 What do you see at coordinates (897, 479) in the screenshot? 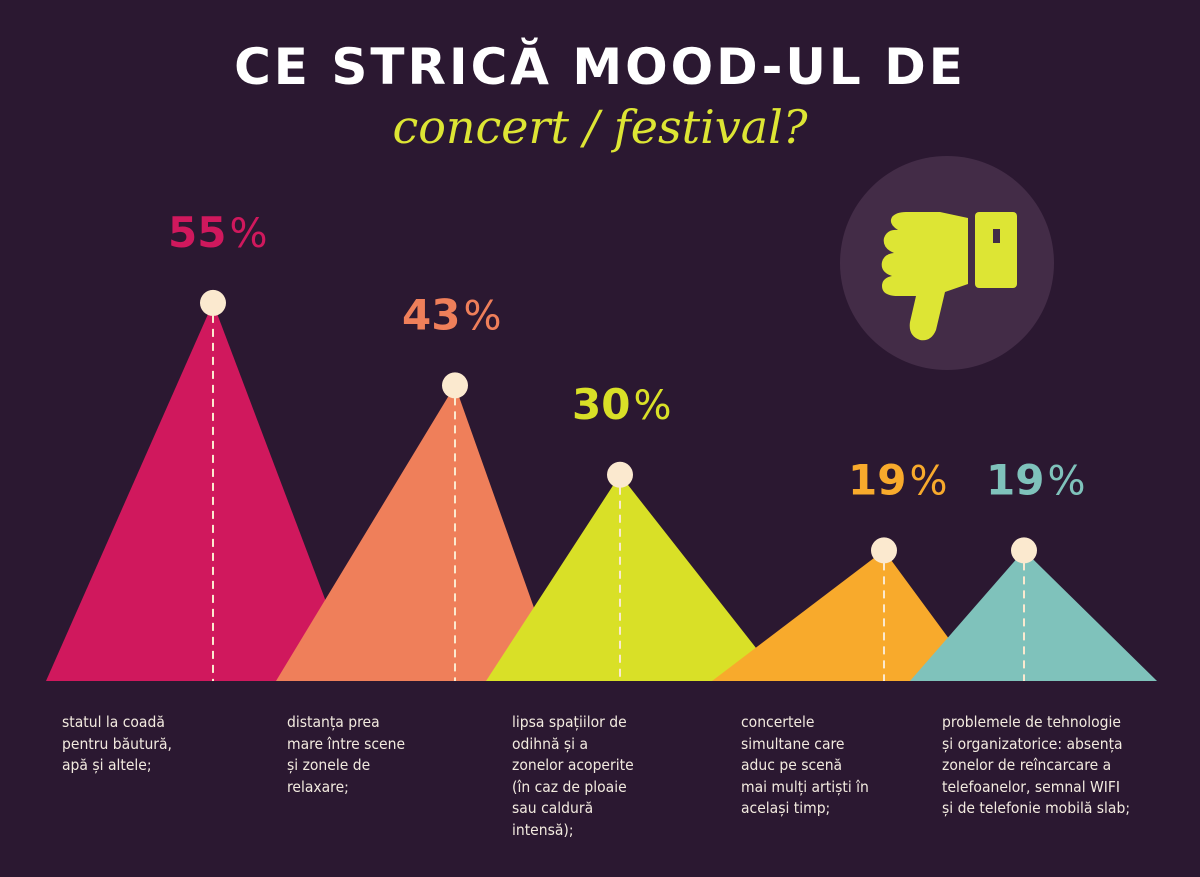
I see `percent-label-4: 19%` at bounding box center [897, 479].